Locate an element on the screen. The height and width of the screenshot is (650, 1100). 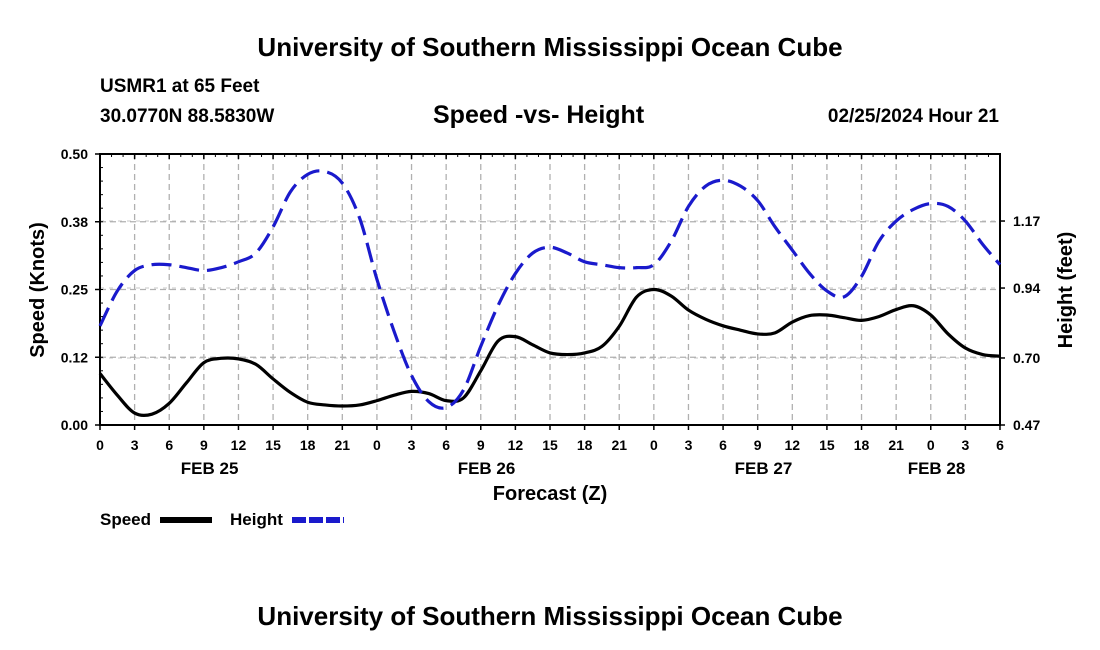
date-label: FEB 26 is located at coordinates (487, 468).